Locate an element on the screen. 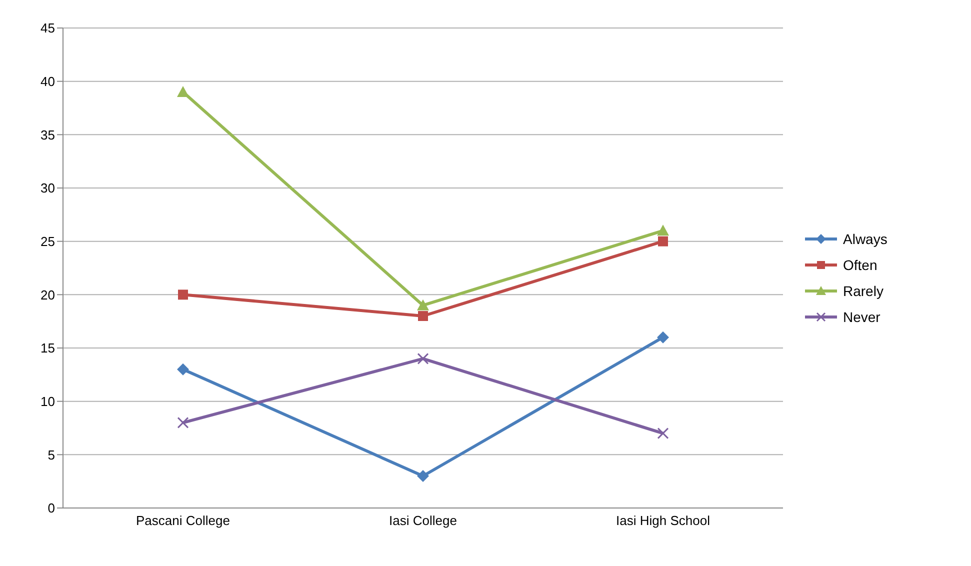 The width and height of the screenshot is (971, 566). y-tick-label: 15 is located at coordinates (47, 348).